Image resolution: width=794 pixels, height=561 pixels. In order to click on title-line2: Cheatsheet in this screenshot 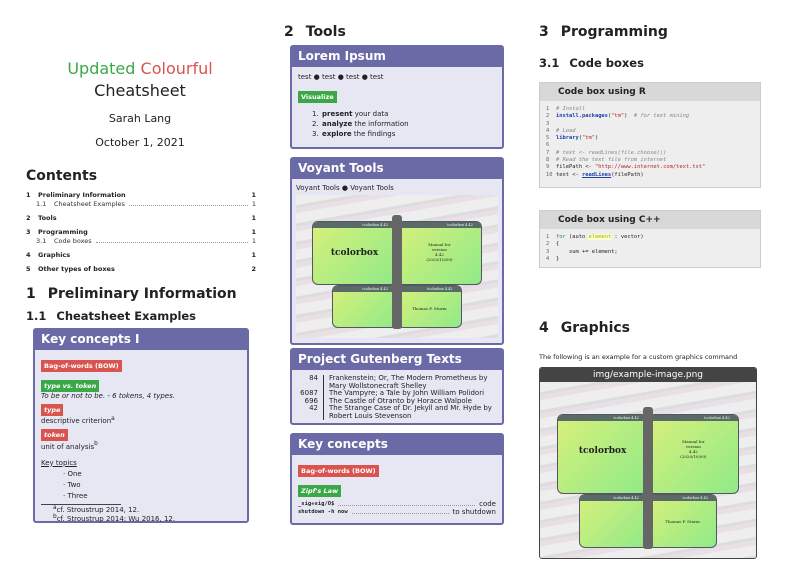, I will do `click(140, 90)`.